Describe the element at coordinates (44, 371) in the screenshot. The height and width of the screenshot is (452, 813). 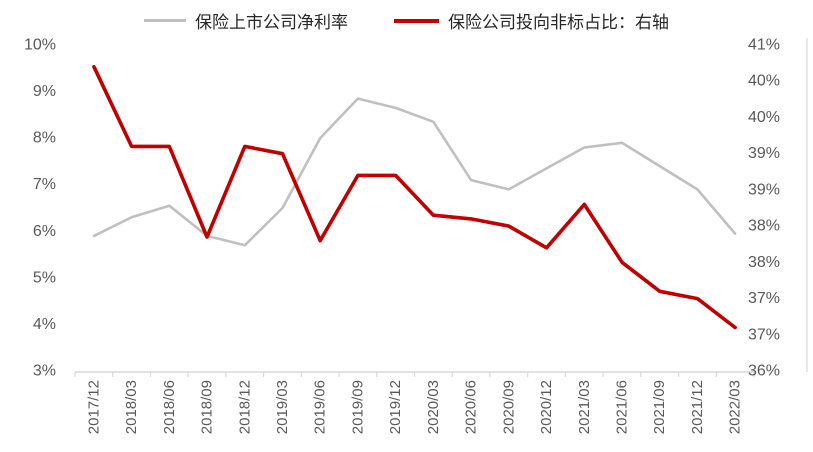
I see `y-axis-left-label: 3%` at that location.